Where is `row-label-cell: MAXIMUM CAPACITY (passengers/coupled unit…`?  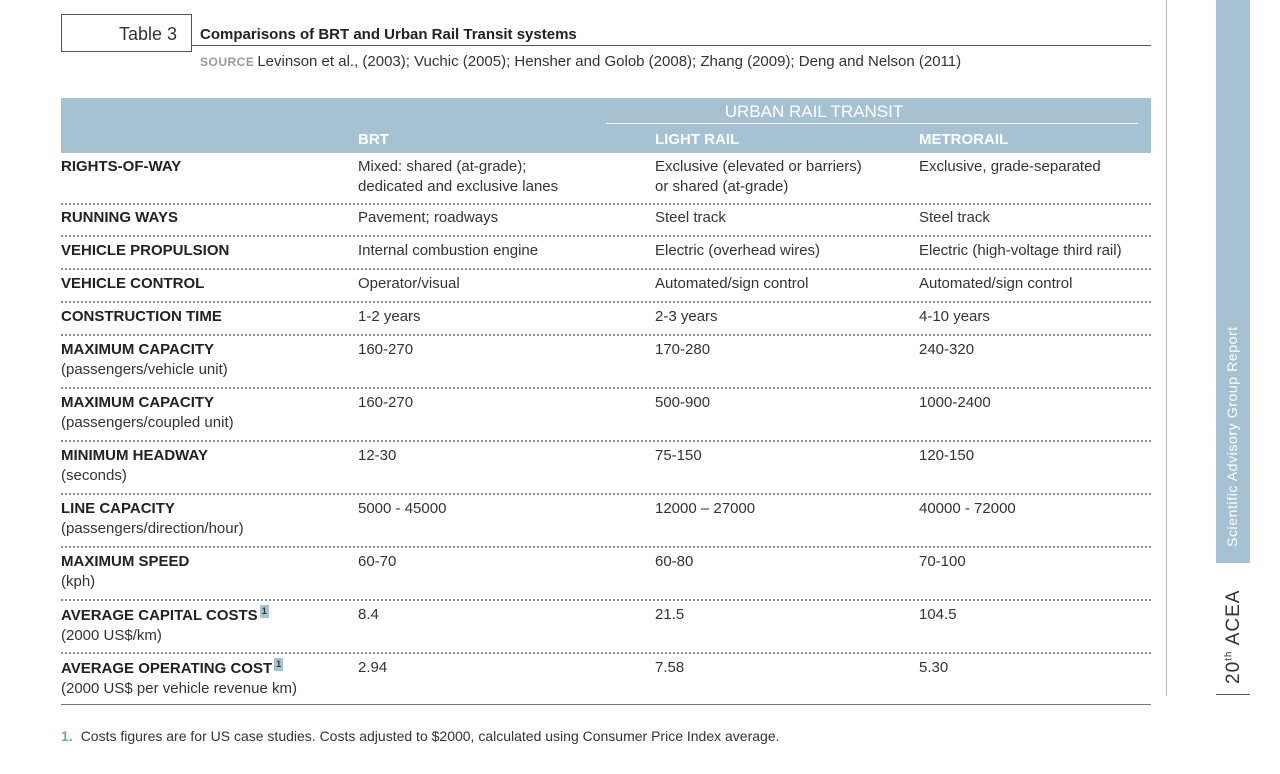 row-label-cell: MAXIMUM CAPACITY (passengers/coupled unit… is located at coordinates (147, 413).